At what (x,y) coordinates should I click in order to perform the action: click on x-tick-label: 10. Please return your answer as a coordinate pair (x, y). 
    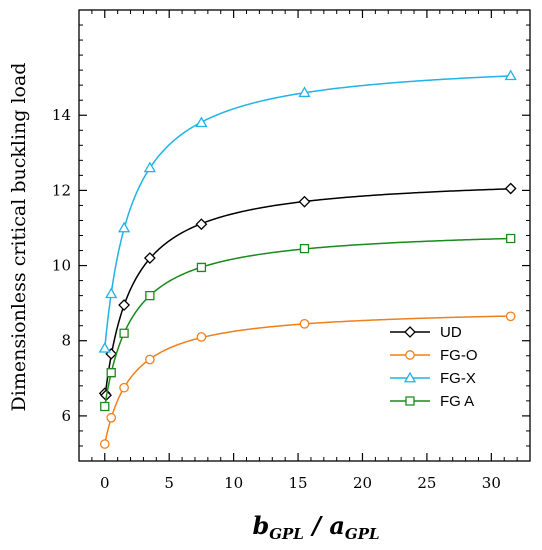
    Looking at the image, I should click on (233, 483).